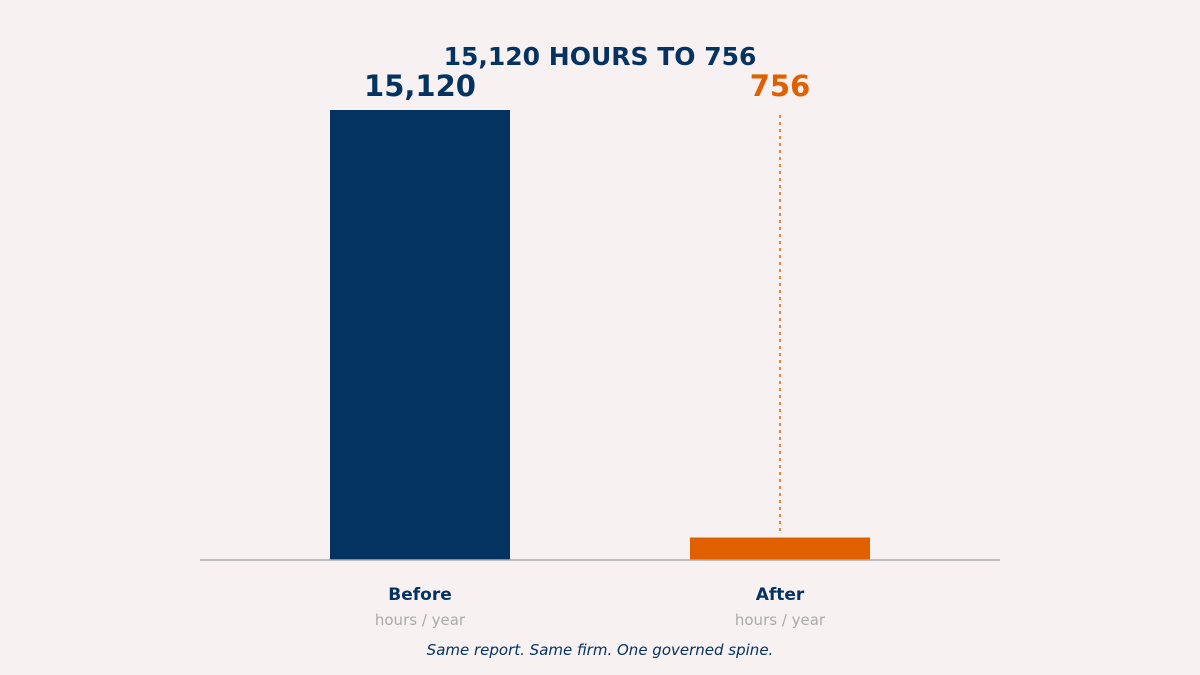  Describe the element at coordinates (780, 595) in the screenshot. I see `category-label-after: After` at that location.